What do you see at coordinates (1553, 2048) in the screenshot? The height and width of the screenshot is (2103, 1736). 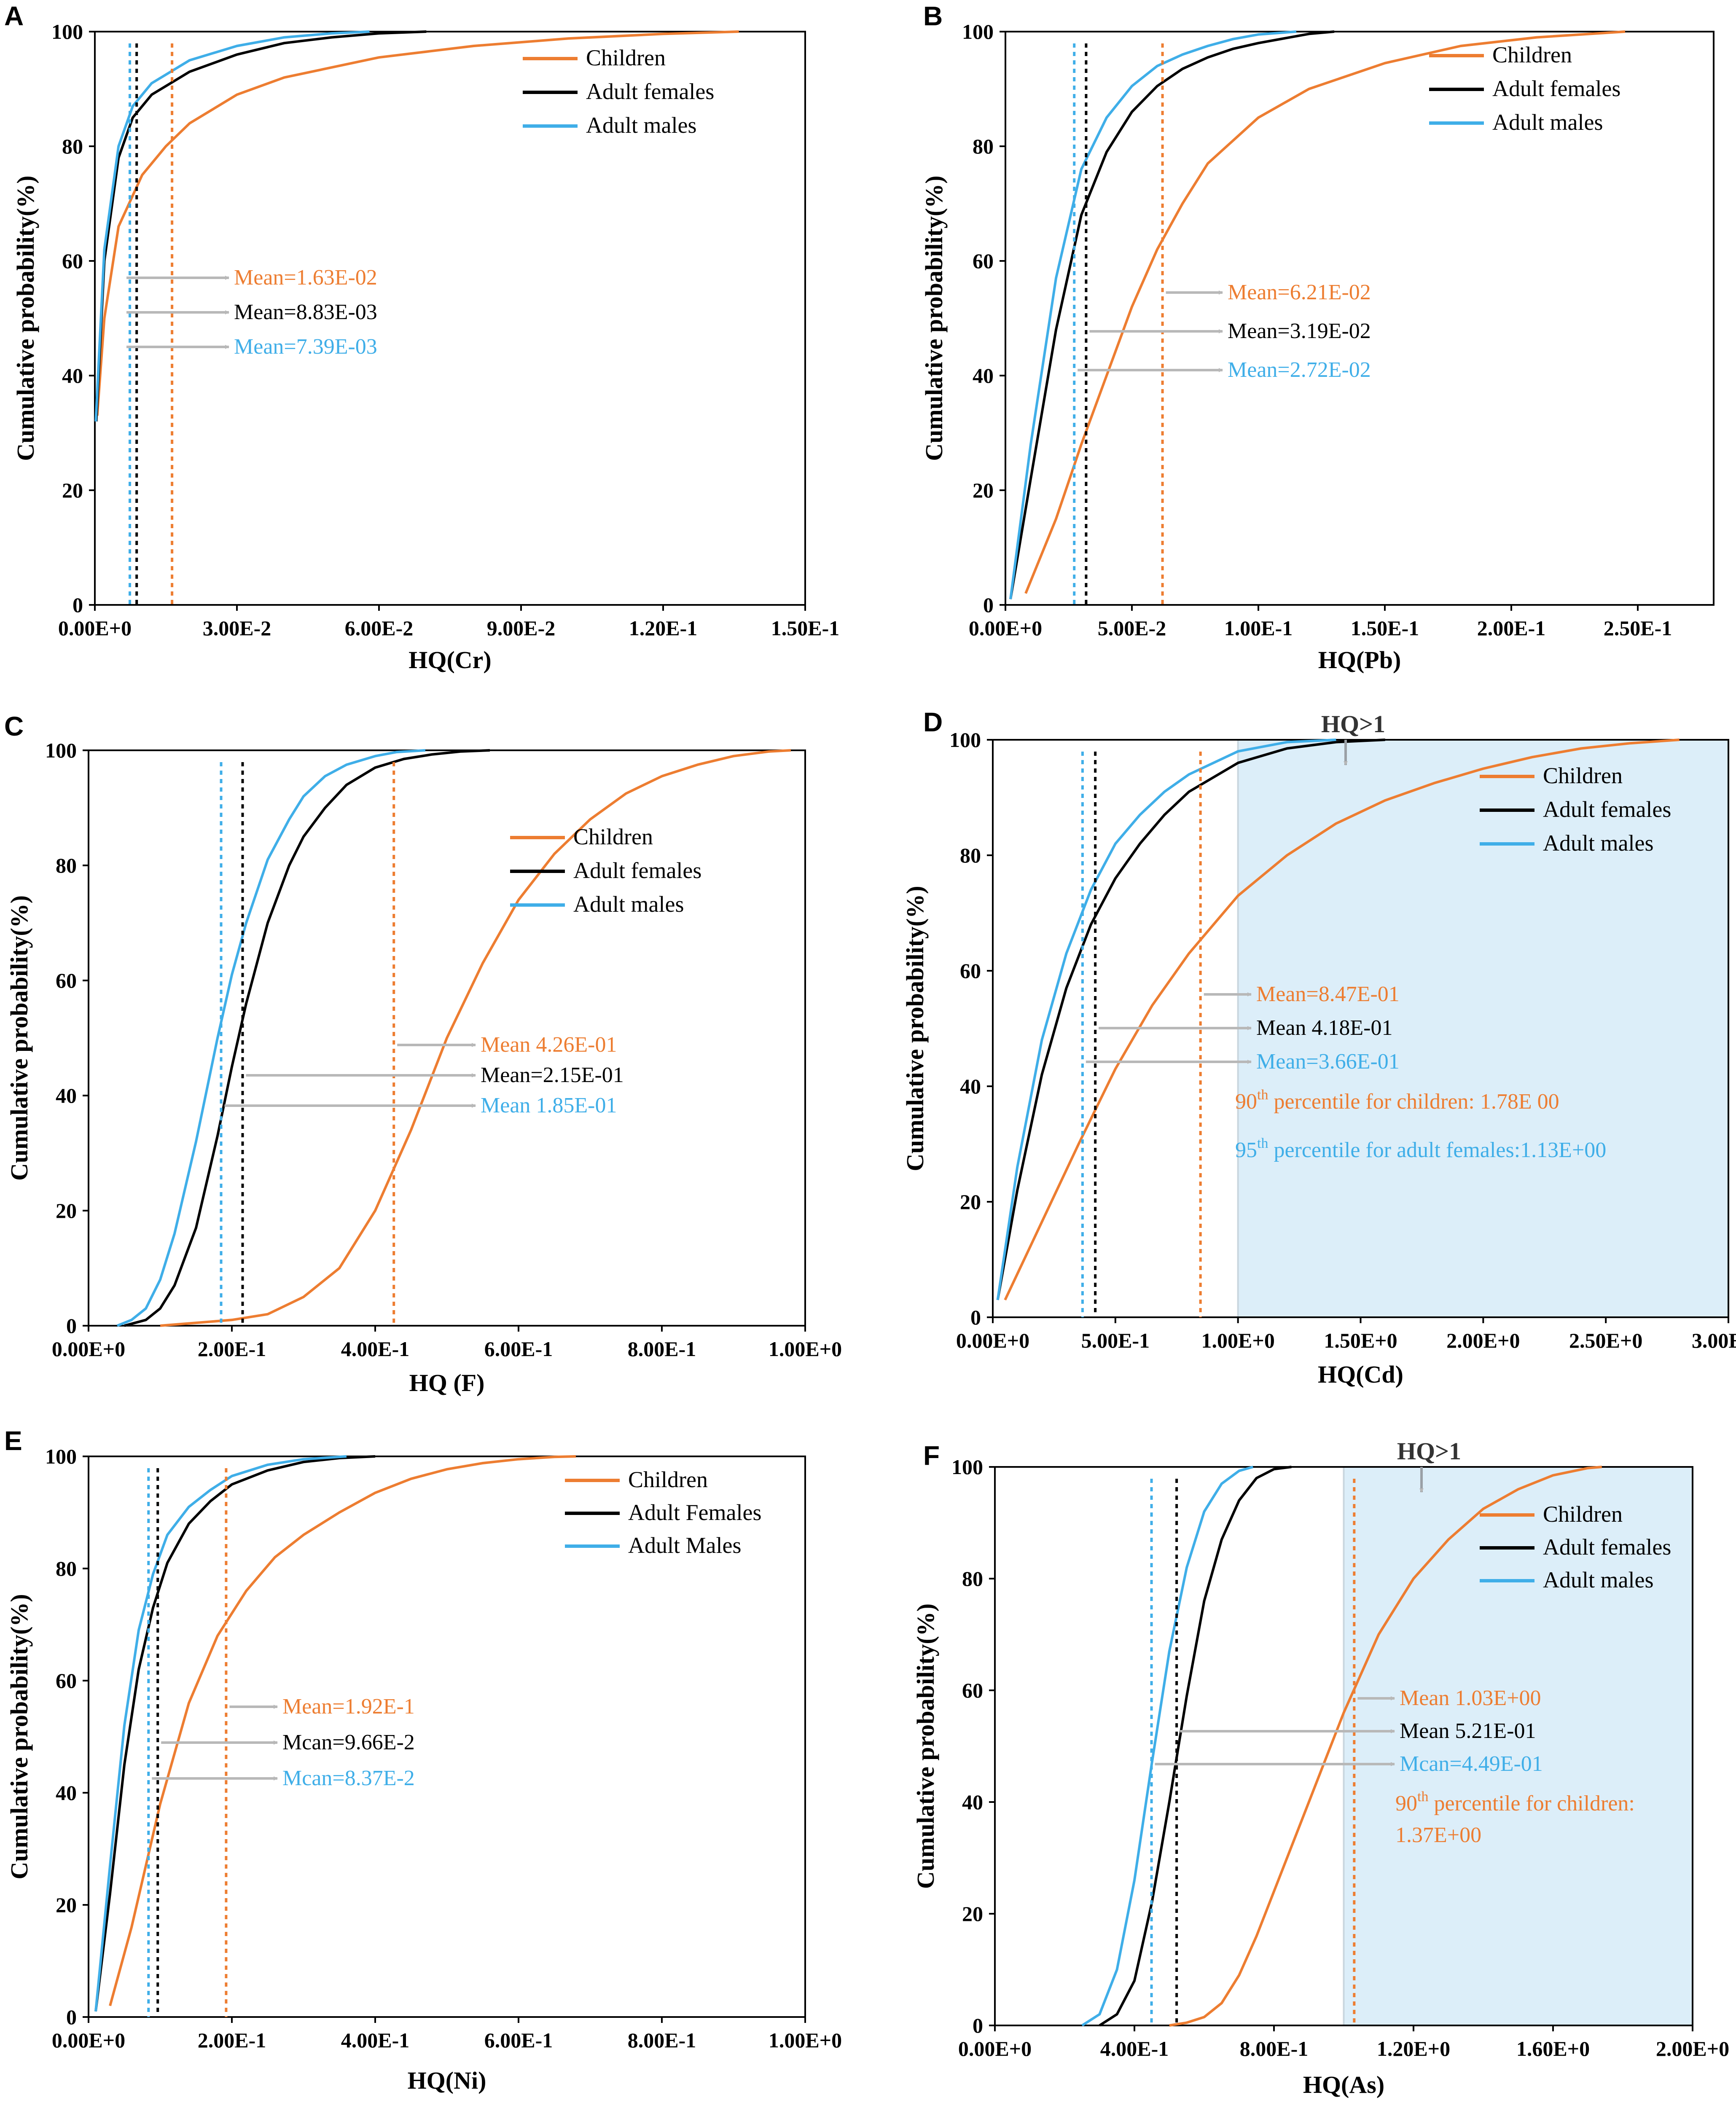 I see `x-tick-label: 1.60E+0` at bounding box center [1553, 2048].